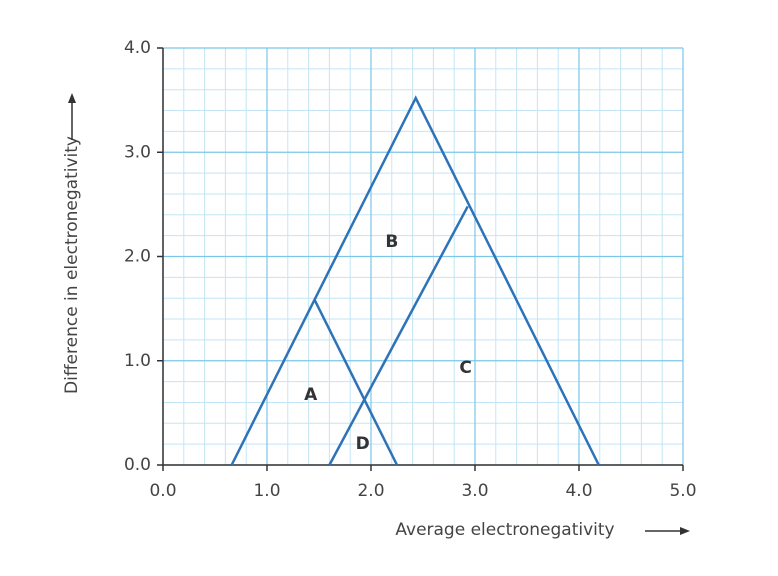 The height and width of the screenshot is (576, 778). What do you see at coordinates (311, 395) in the screenshot?
I see `region-label: A` at bounding box center [311, 395].